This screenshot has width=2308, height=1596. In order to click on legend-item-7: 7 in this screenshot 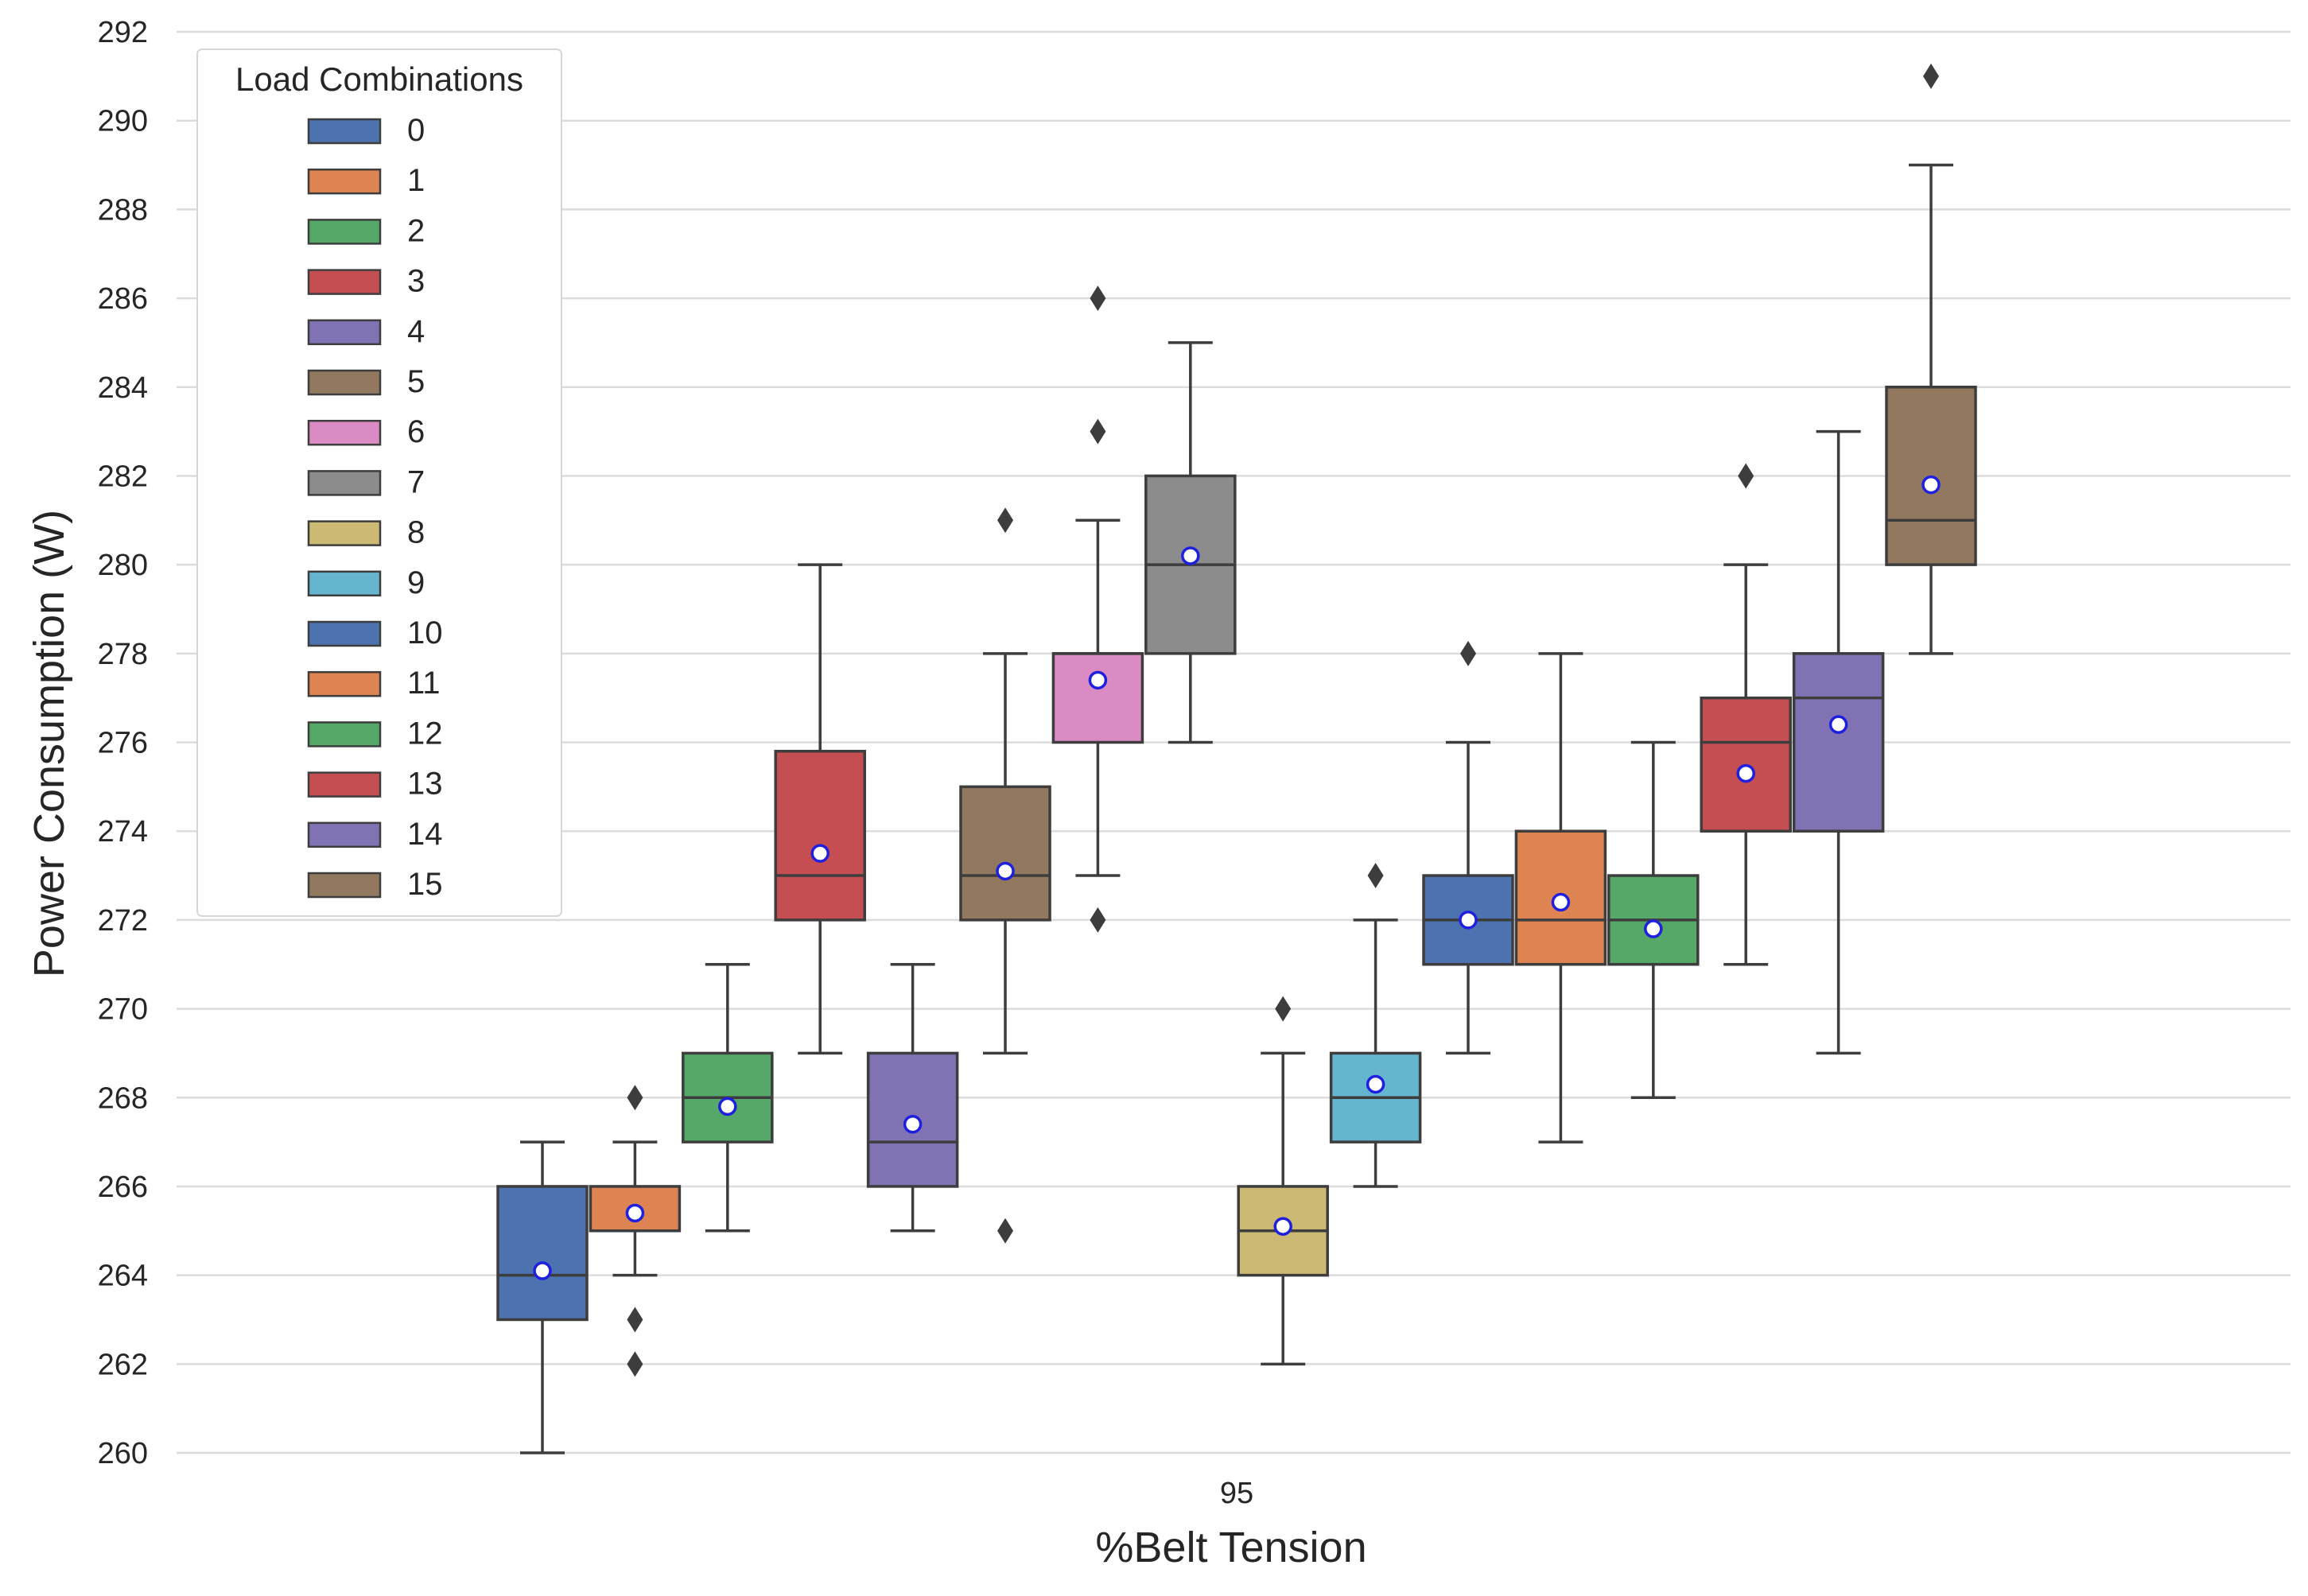, I will do `click(366, 482)`.